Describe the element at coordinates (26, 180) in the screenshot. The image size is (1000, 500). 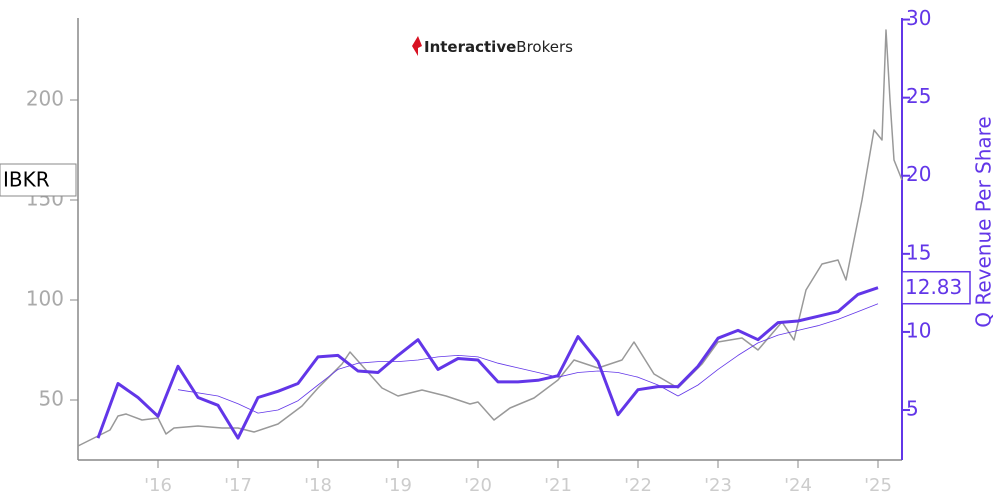
I see `price-tag: IBKR` at that location.